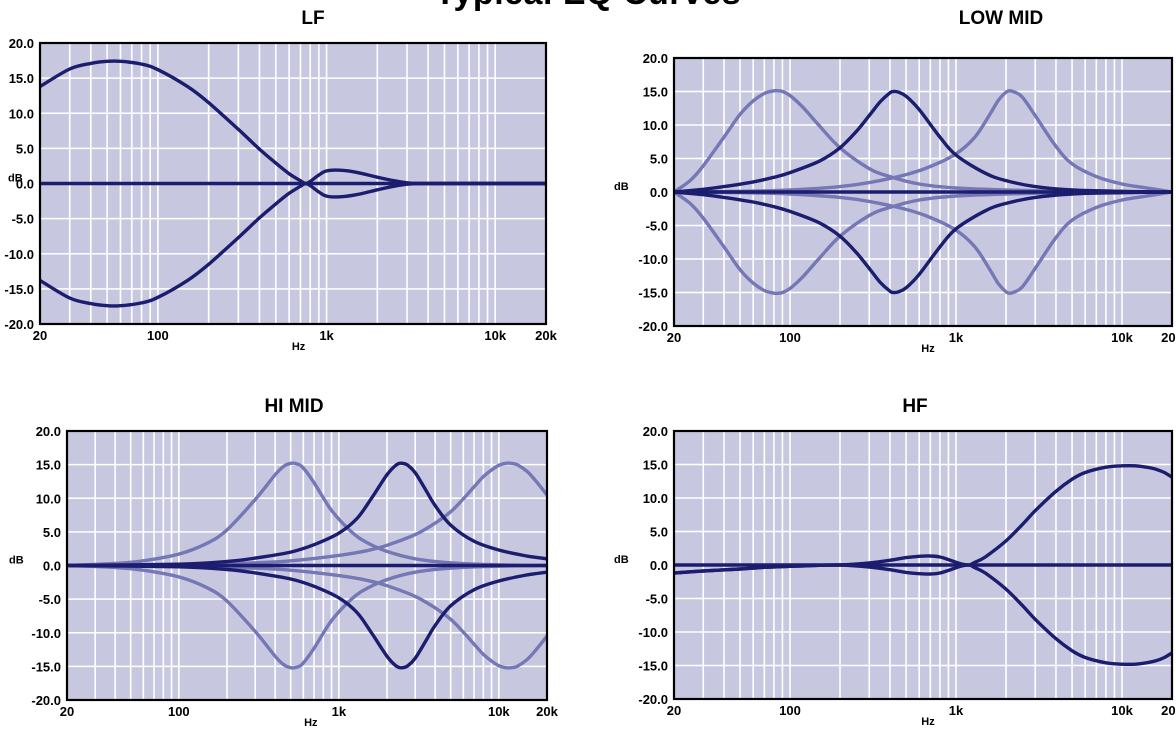 This screenshot has width=1176, height=733. I want to click on chart-title: LOW MID, so click(1001, 18).